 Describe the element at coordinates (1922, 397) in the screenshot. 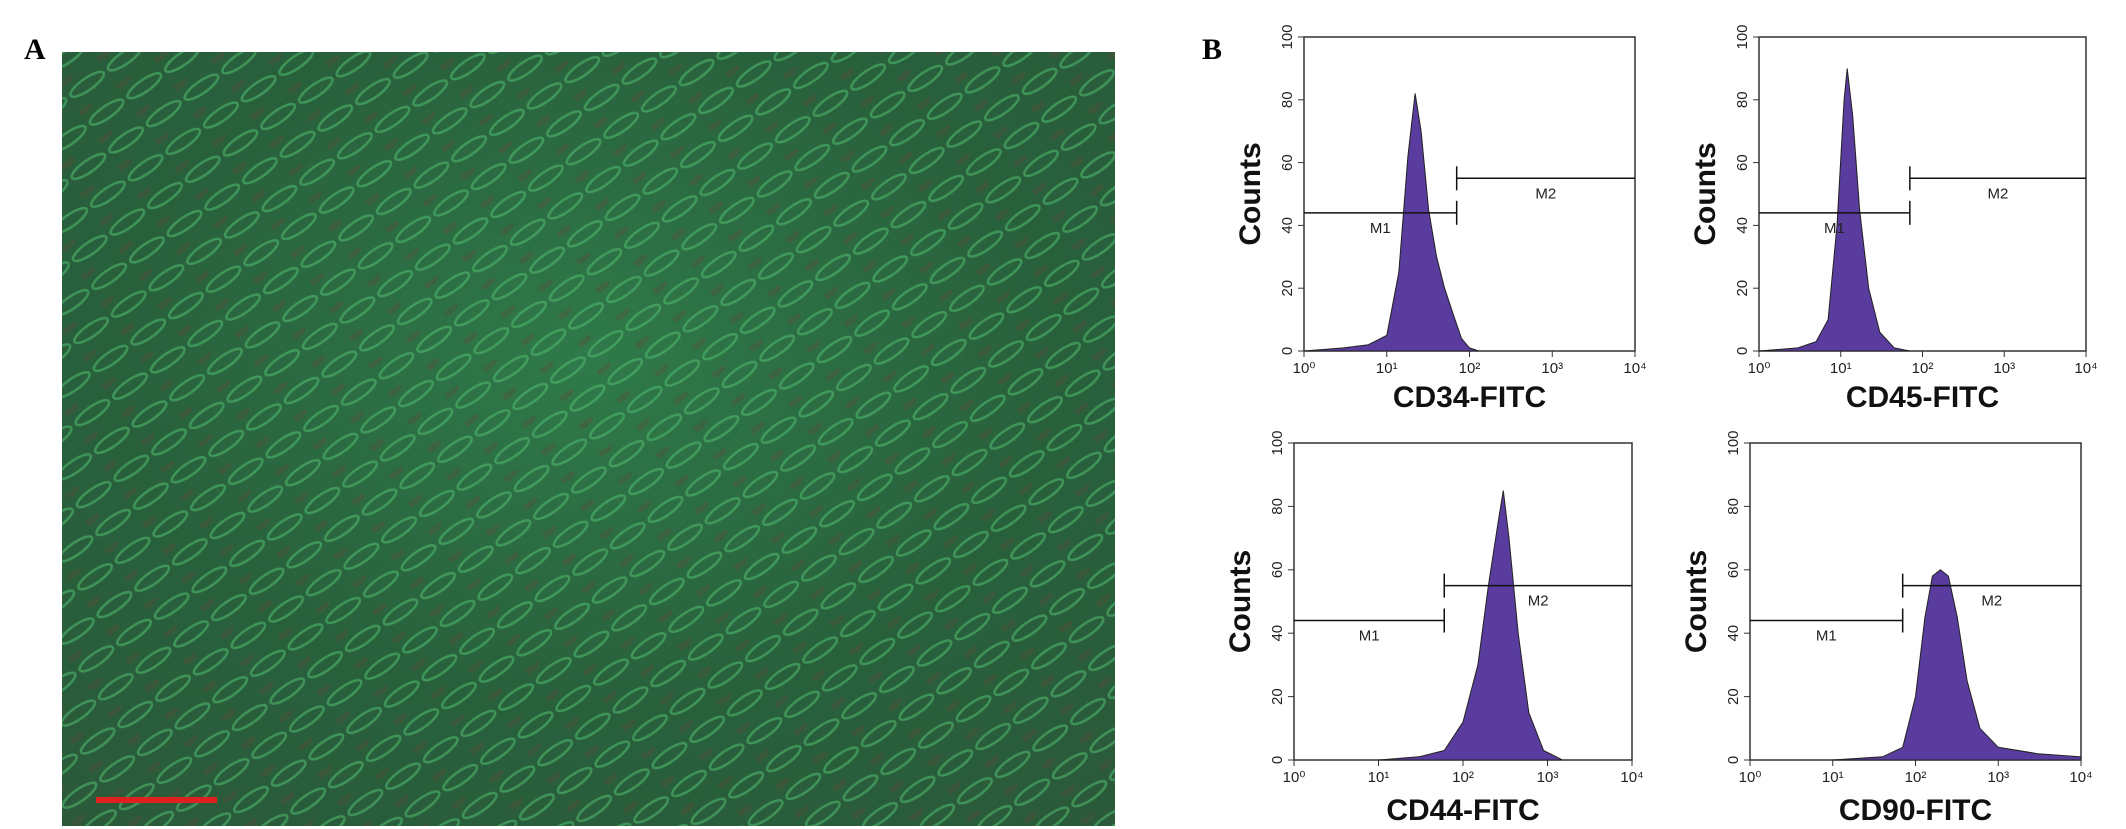

I see `x-axis-label: CD45-FITC` at that location.